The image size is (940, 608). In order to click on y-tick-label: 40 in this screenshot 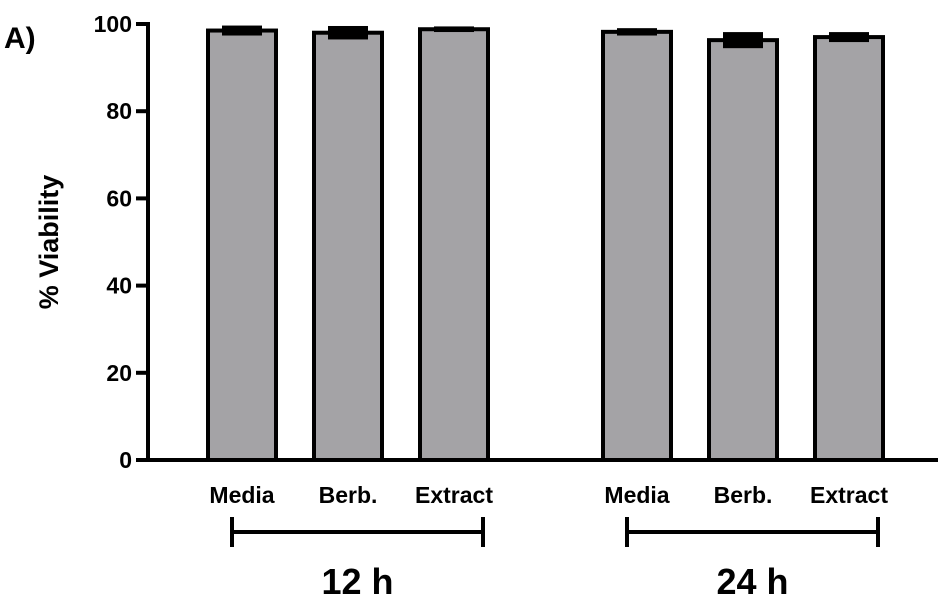, I will do `click(119, 286)`.